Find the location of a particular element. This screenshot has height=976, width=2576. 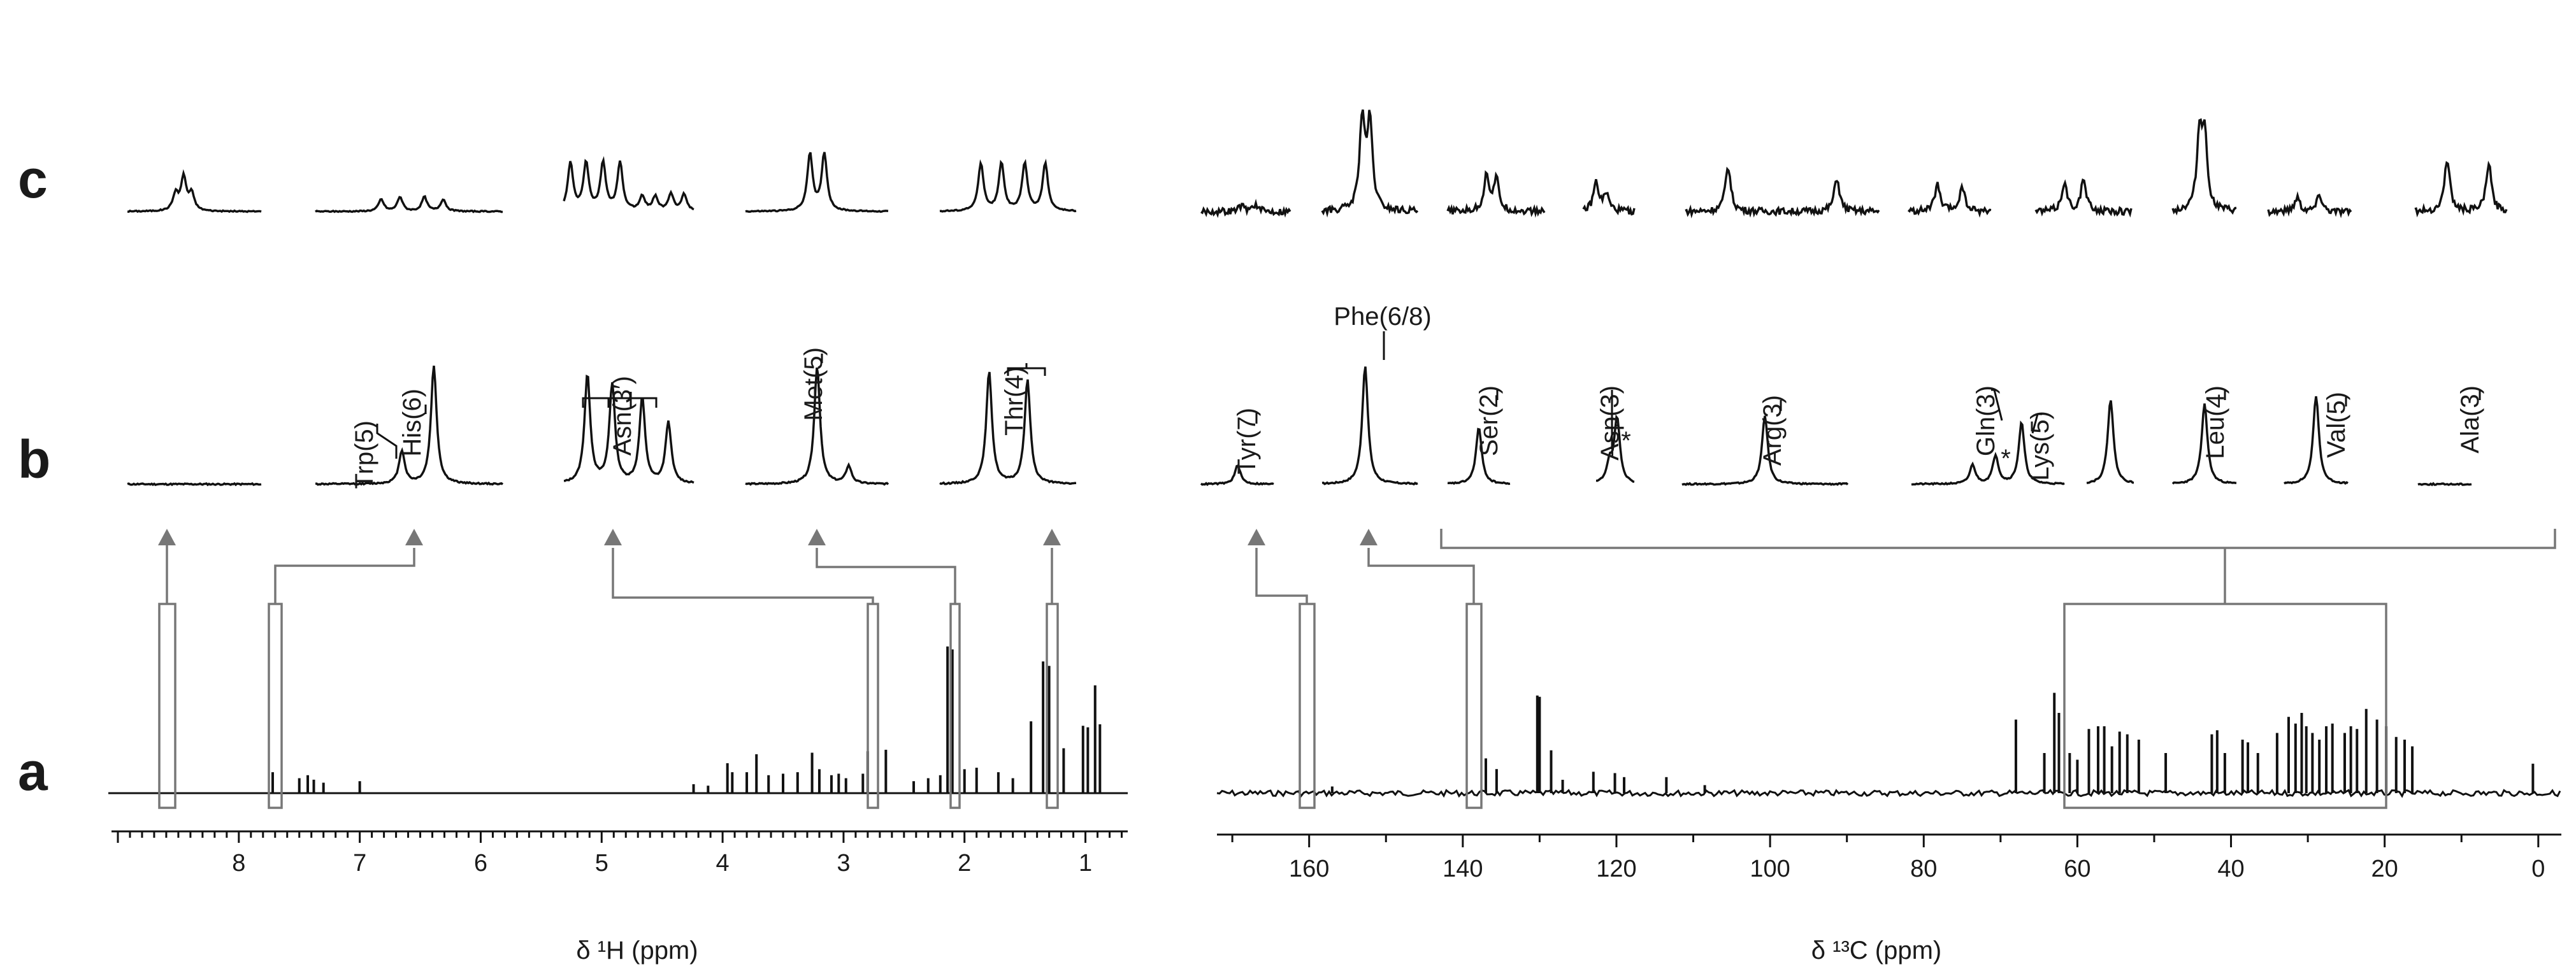

zoom-bracket is located at coordinates (1998, 566).